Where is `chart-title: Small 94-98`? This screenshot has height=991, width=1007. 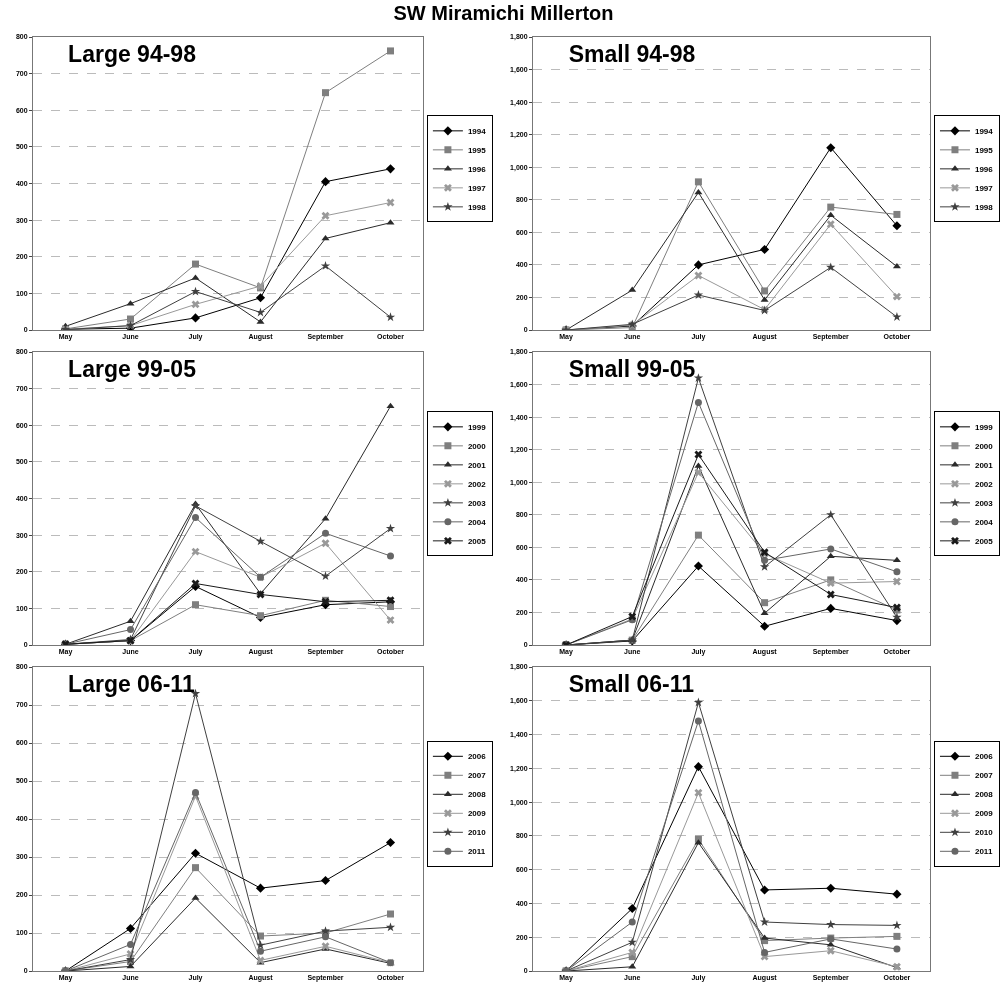
chart-title: Small 94-98 is located at coordinates (632, 53).